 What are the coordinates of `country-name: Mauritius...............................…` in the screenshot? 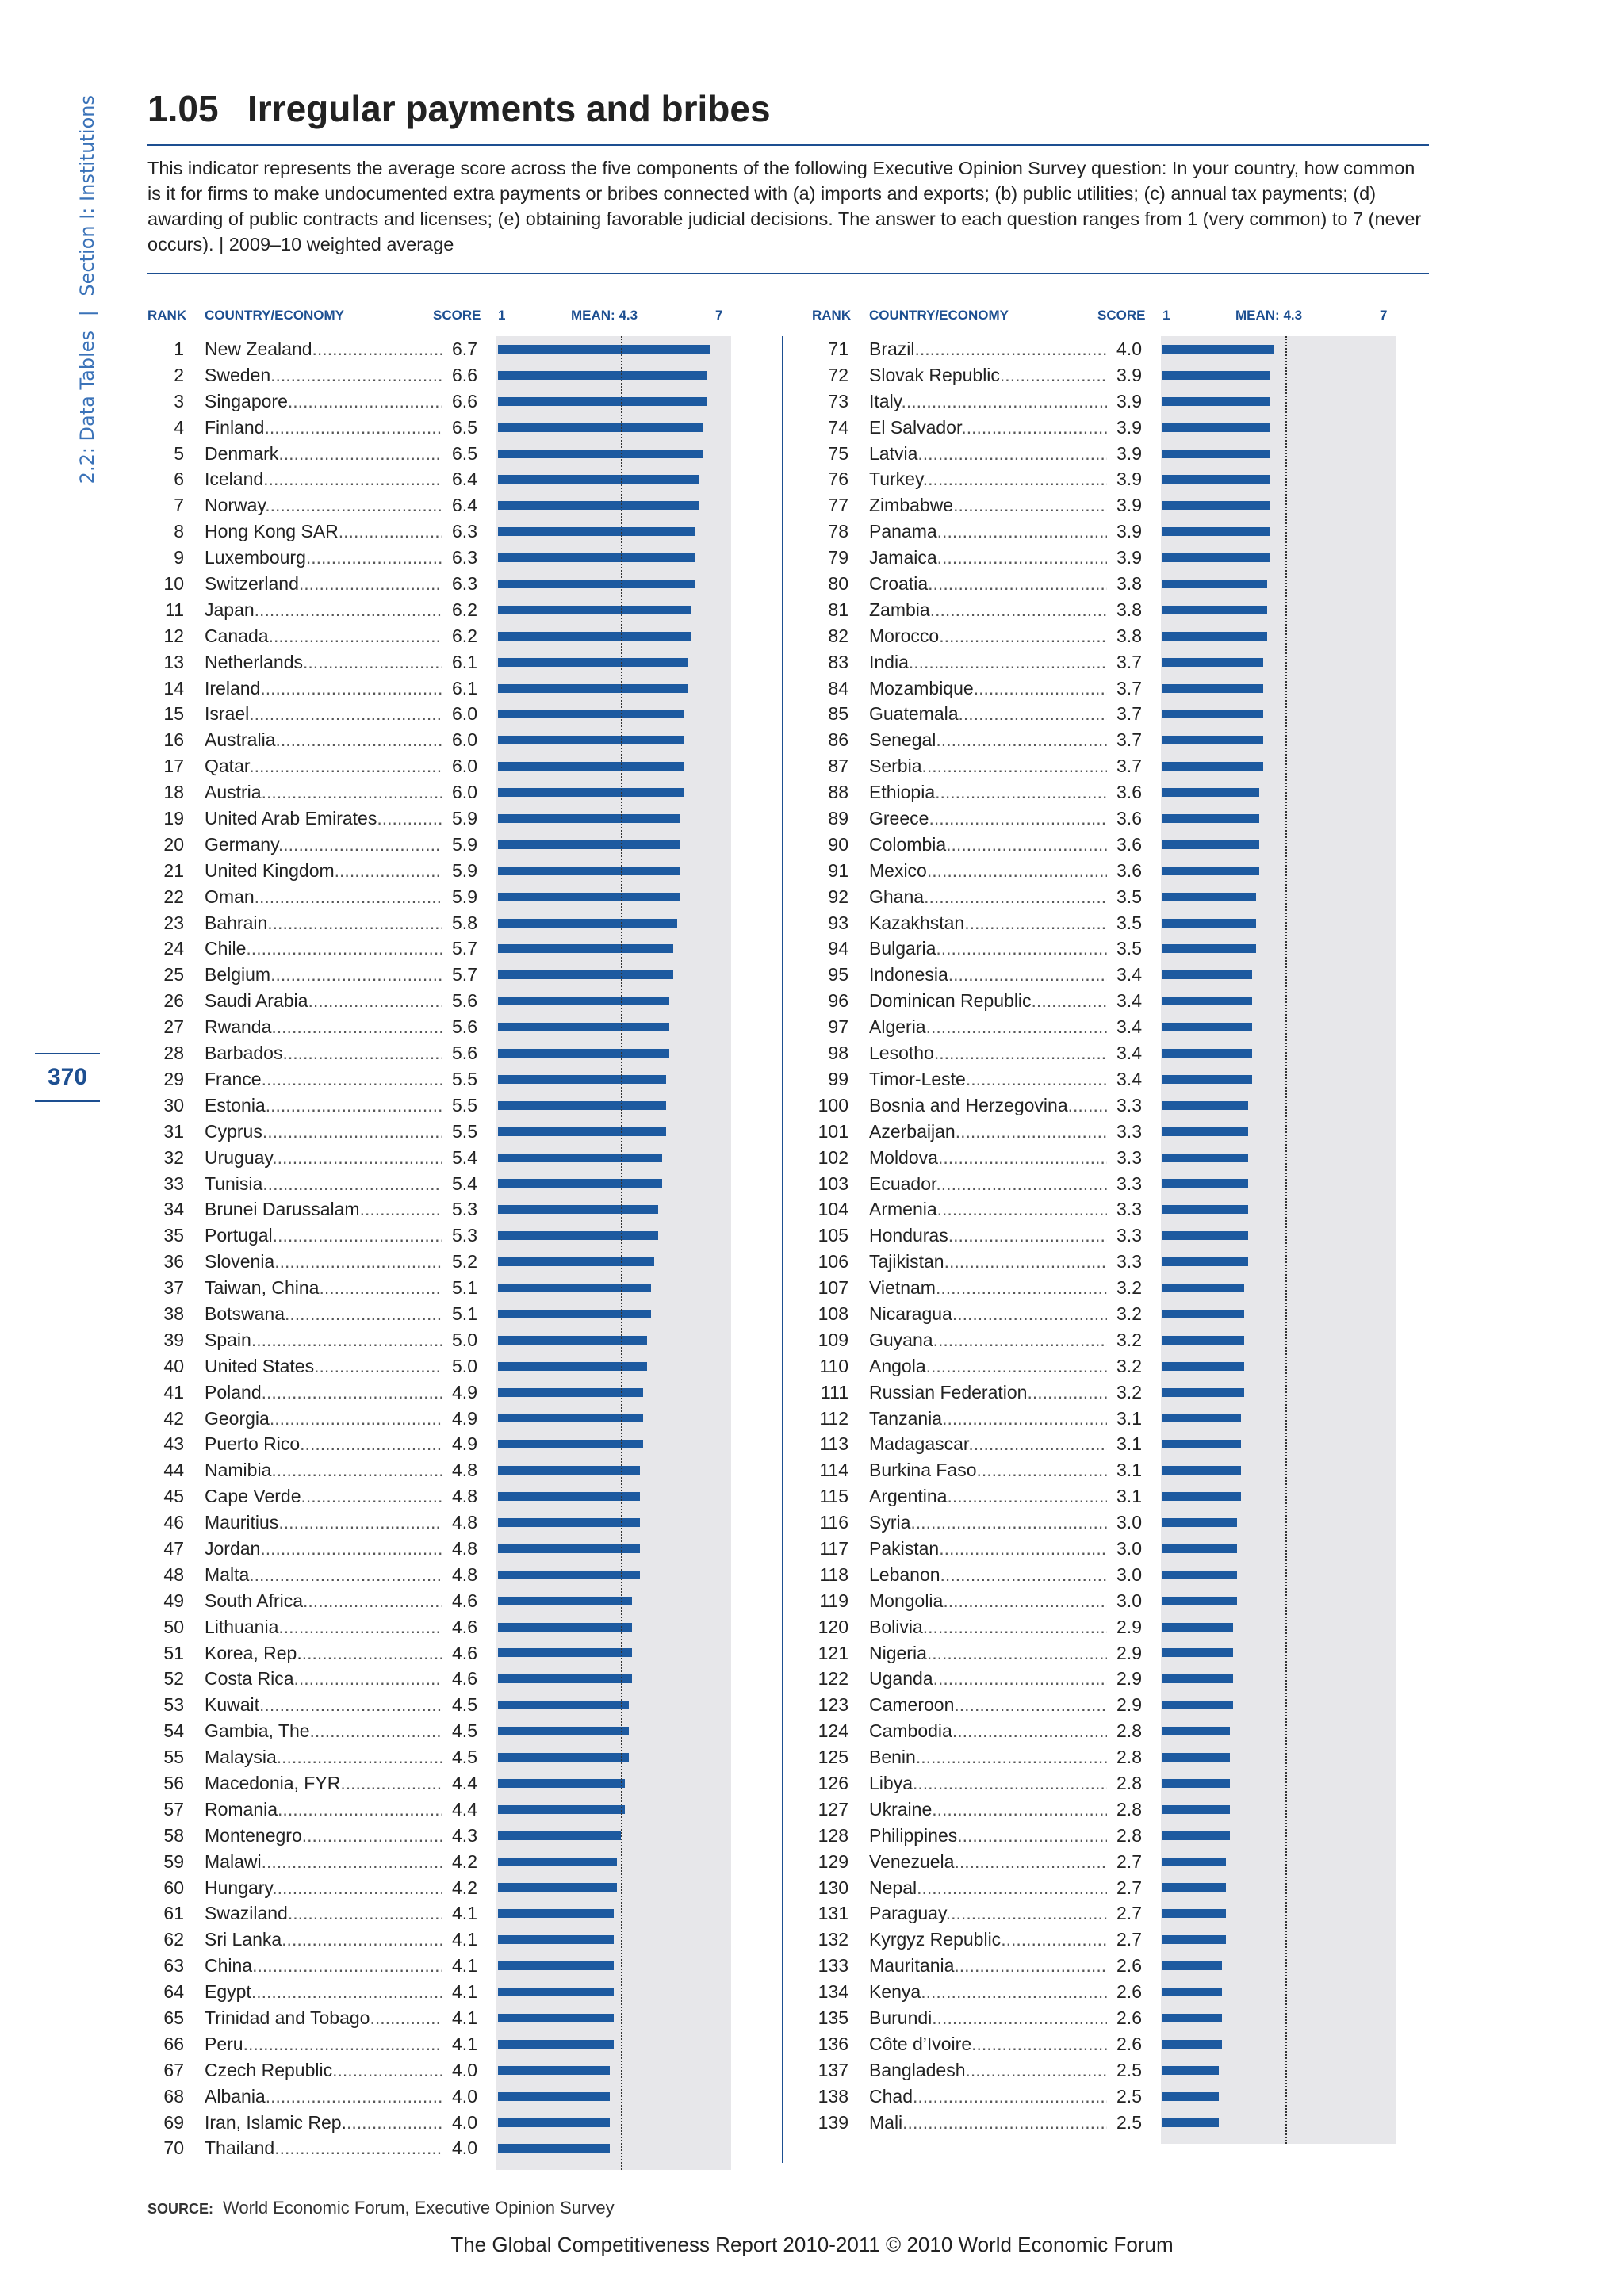 It's located at (323, 1523).